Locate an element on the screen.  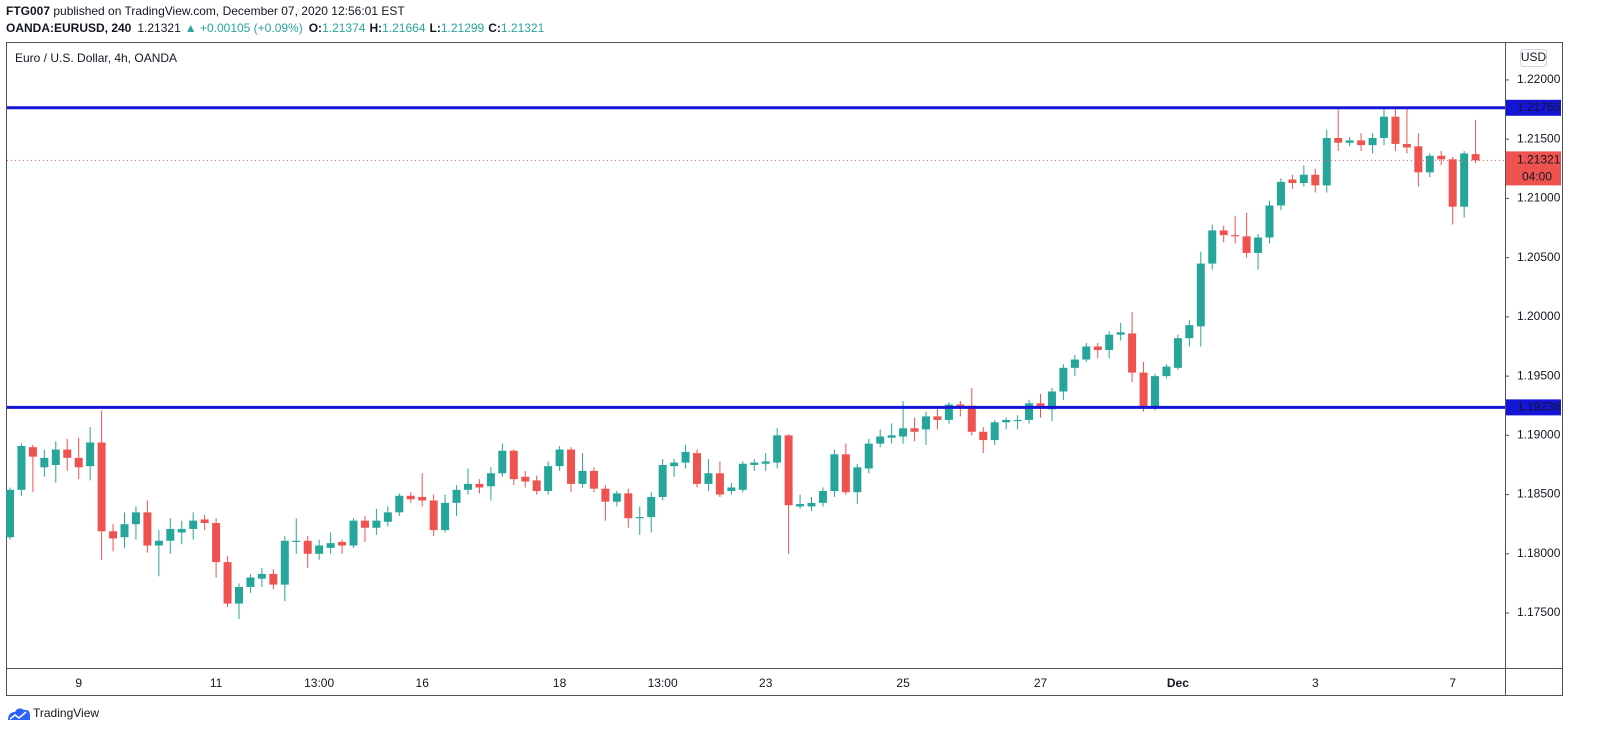
close-prefix: C: is located at coordinates (494, 28).